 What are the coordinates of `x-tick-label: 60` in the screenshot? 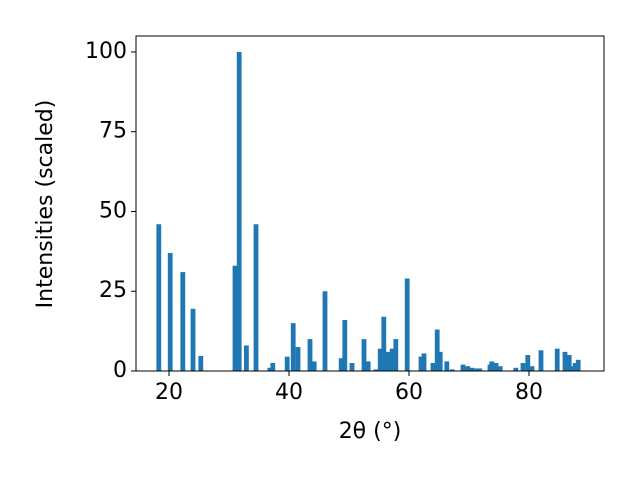 It's located at (409, 392).